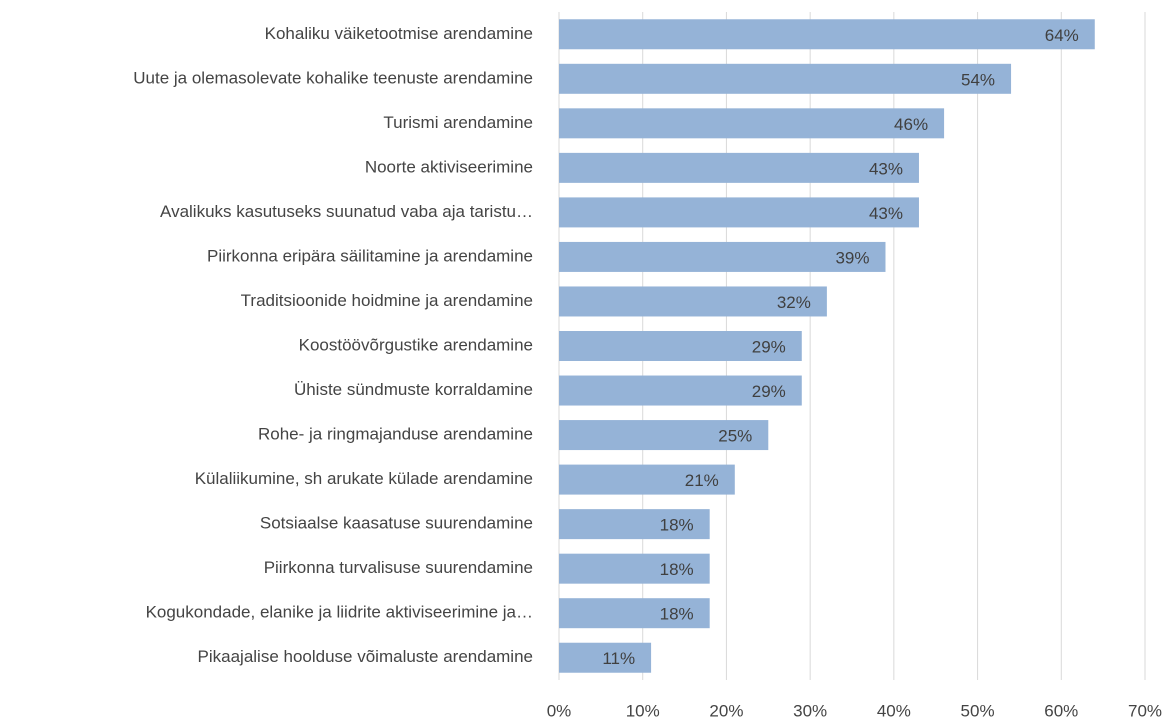 This screenshot has height=722, width=1170. I want to click on x-tick-label: 30%, so click(810, 710).